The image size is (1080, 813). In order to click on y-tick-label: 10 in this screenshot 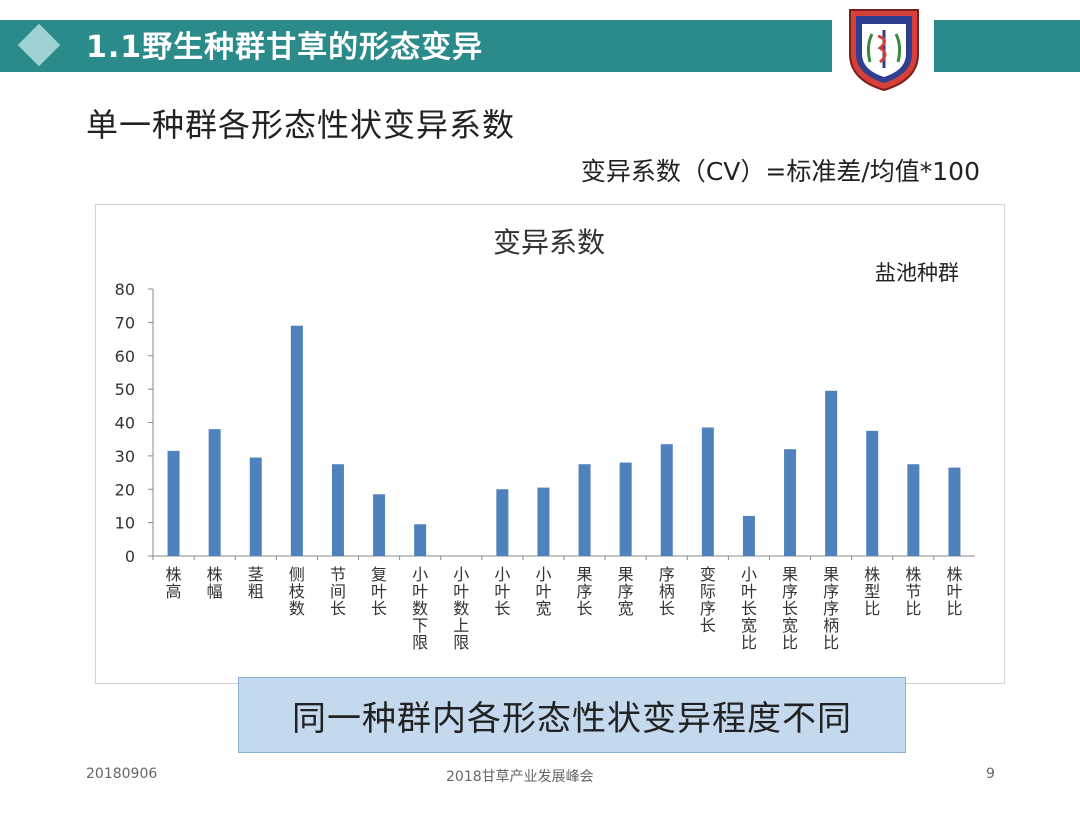, I will do `click(125, 523)`.